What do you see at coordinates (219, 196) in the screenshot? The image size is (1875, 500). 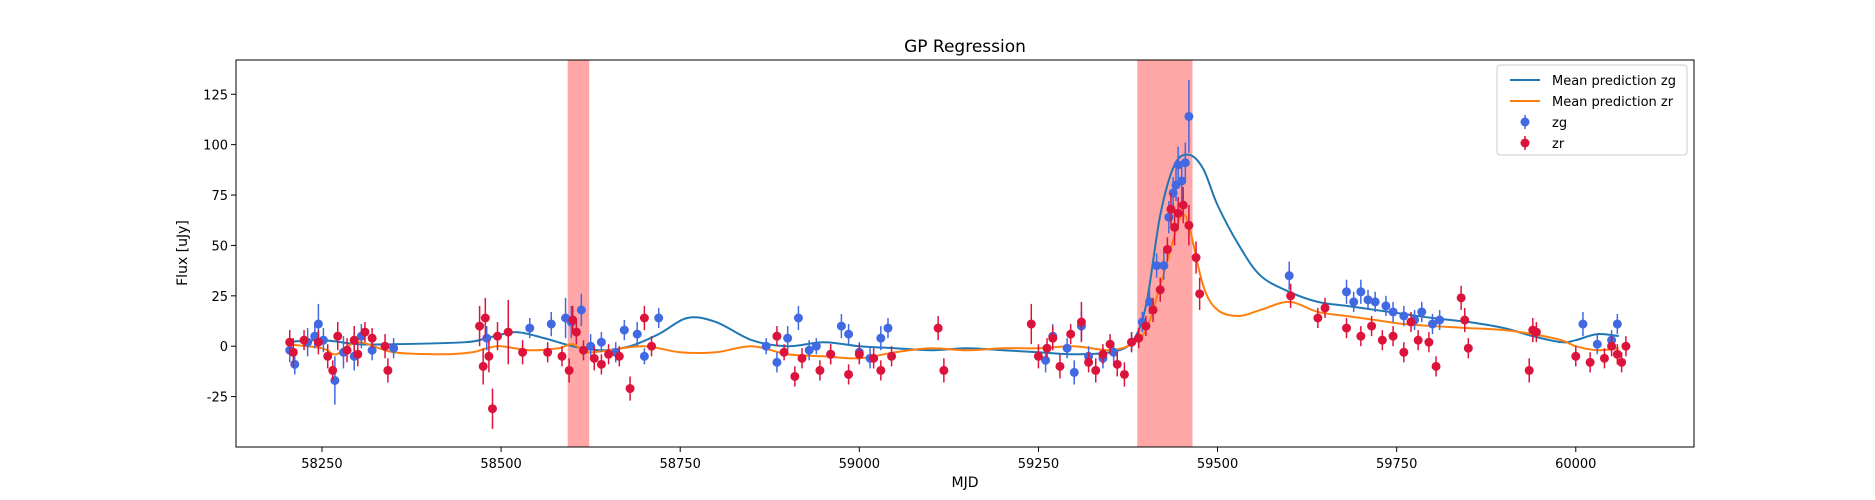 I see `y-tick-label: 75` at bounding box center [219, 196].